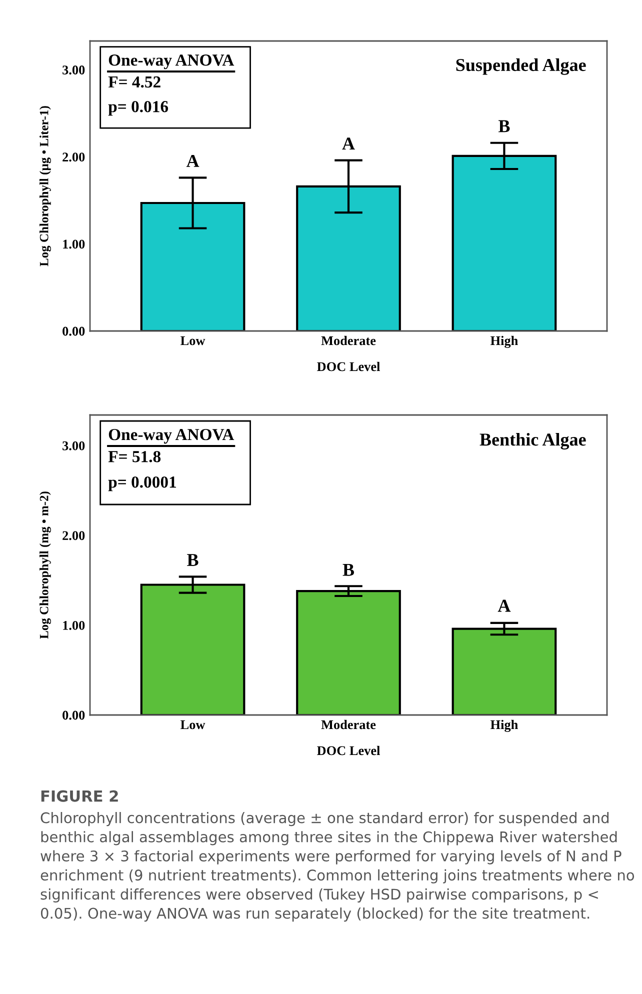  Describe the element at coordinates (138, 108) in the screenshot. I see `annotation: p= 0.016` at that location.